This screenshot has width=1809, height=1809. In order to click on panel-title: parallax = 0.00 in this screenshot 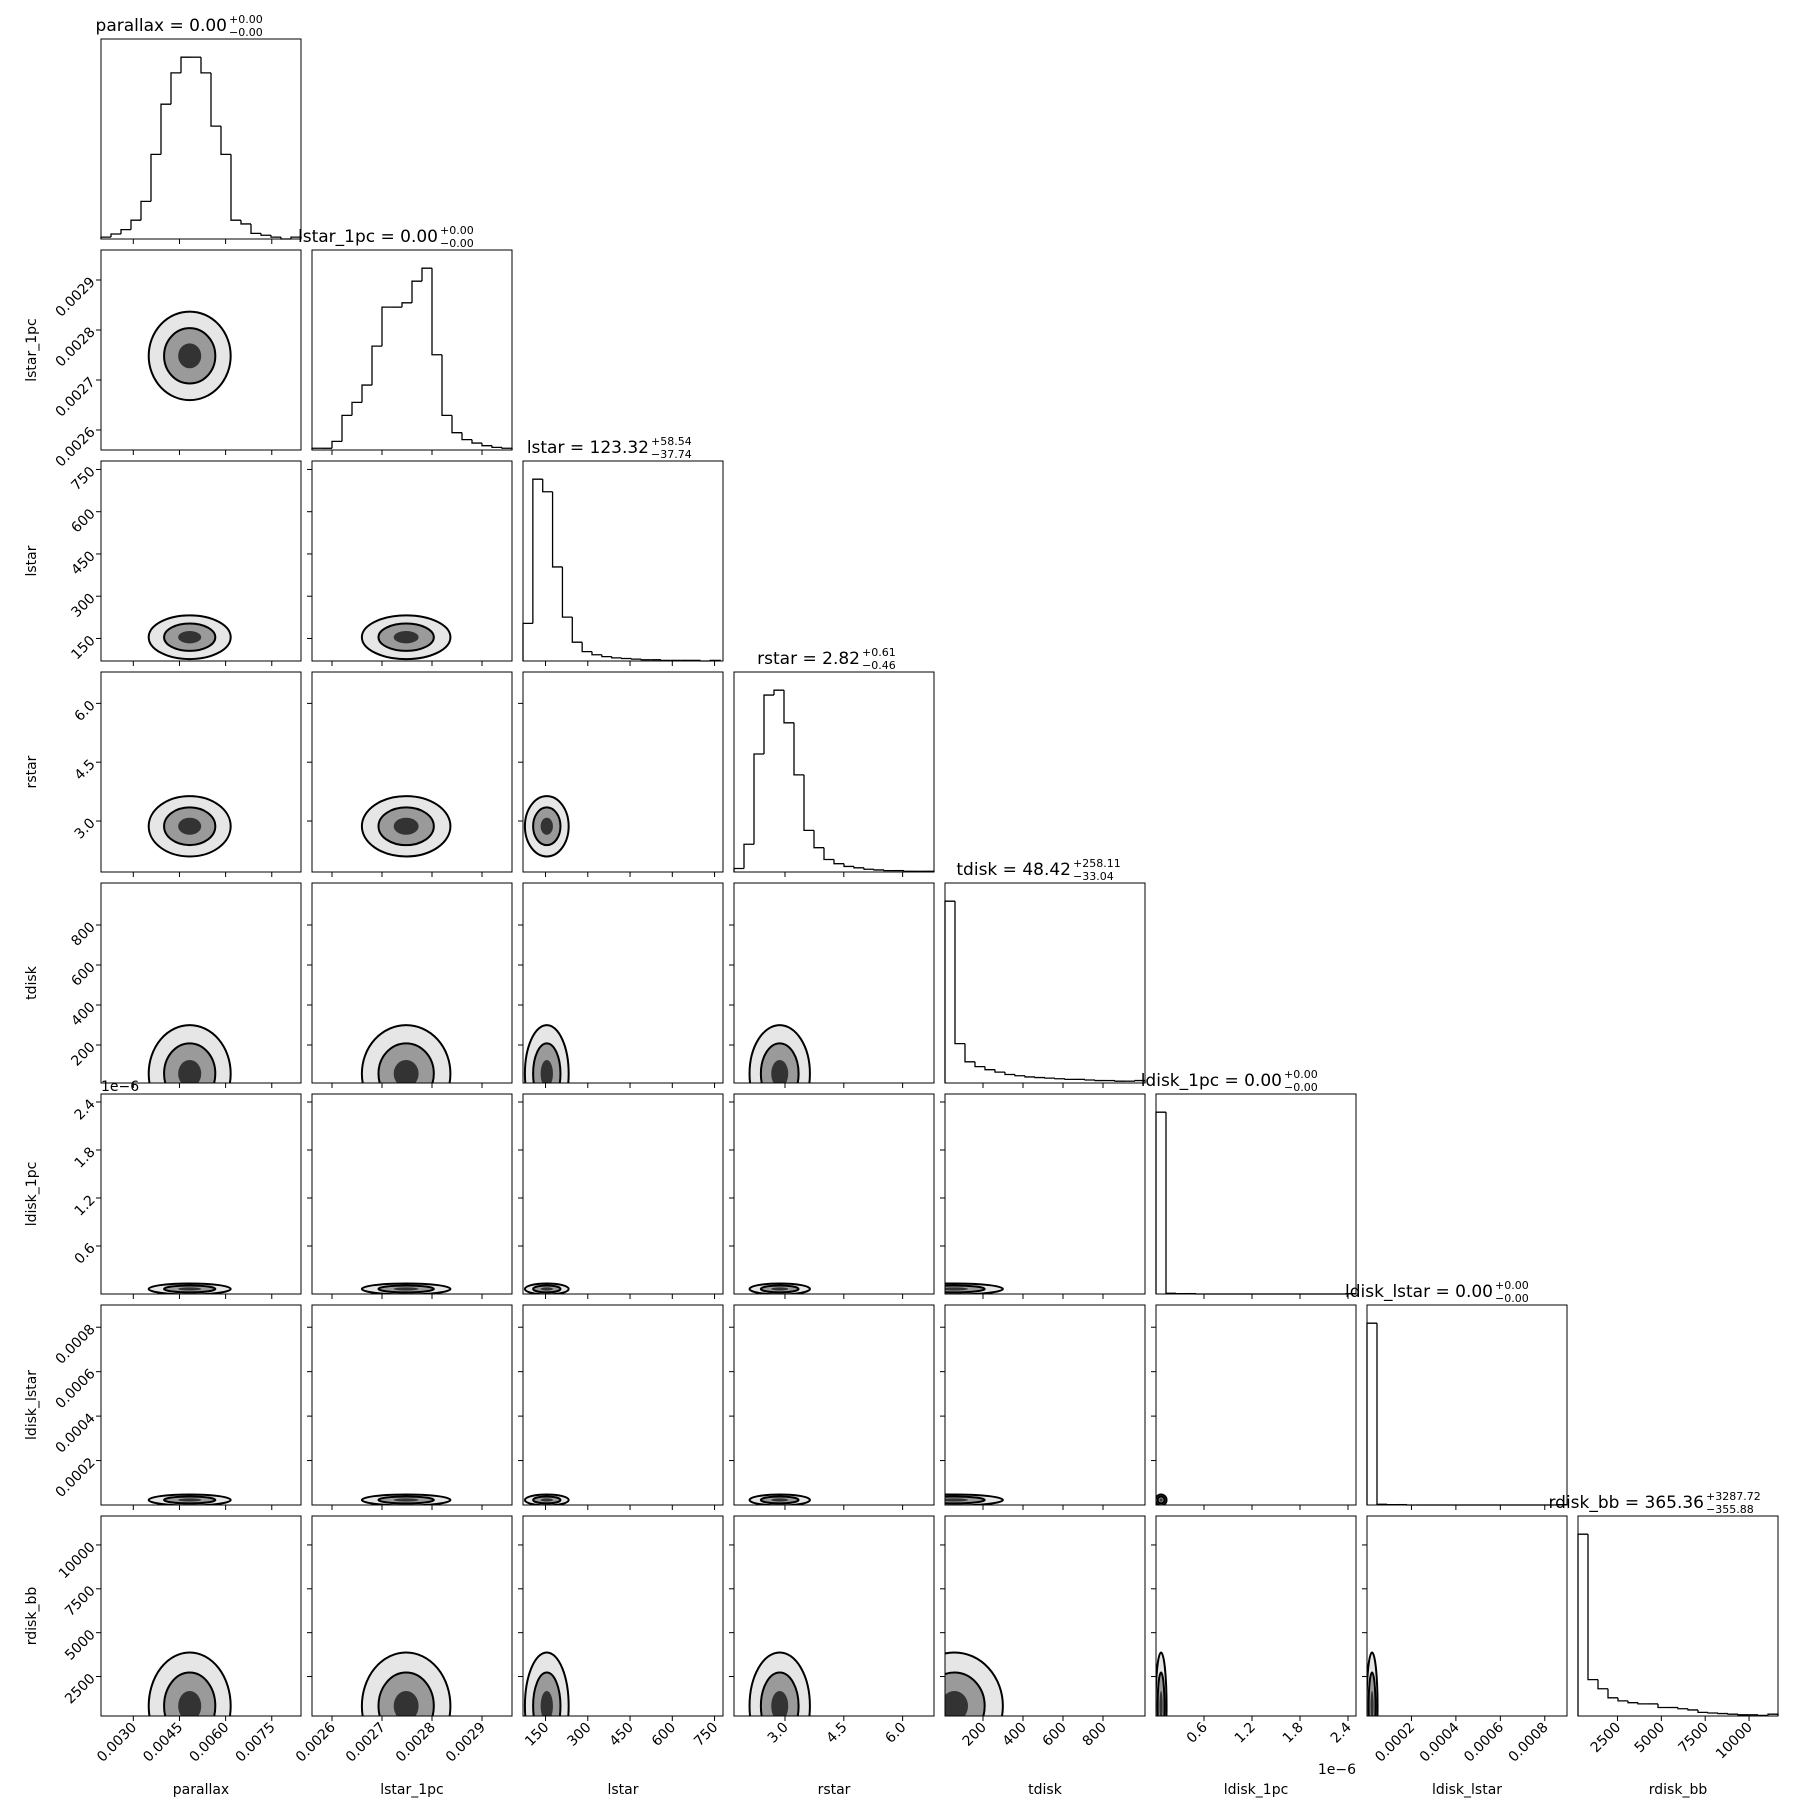, I will do `click(161, 26)`.